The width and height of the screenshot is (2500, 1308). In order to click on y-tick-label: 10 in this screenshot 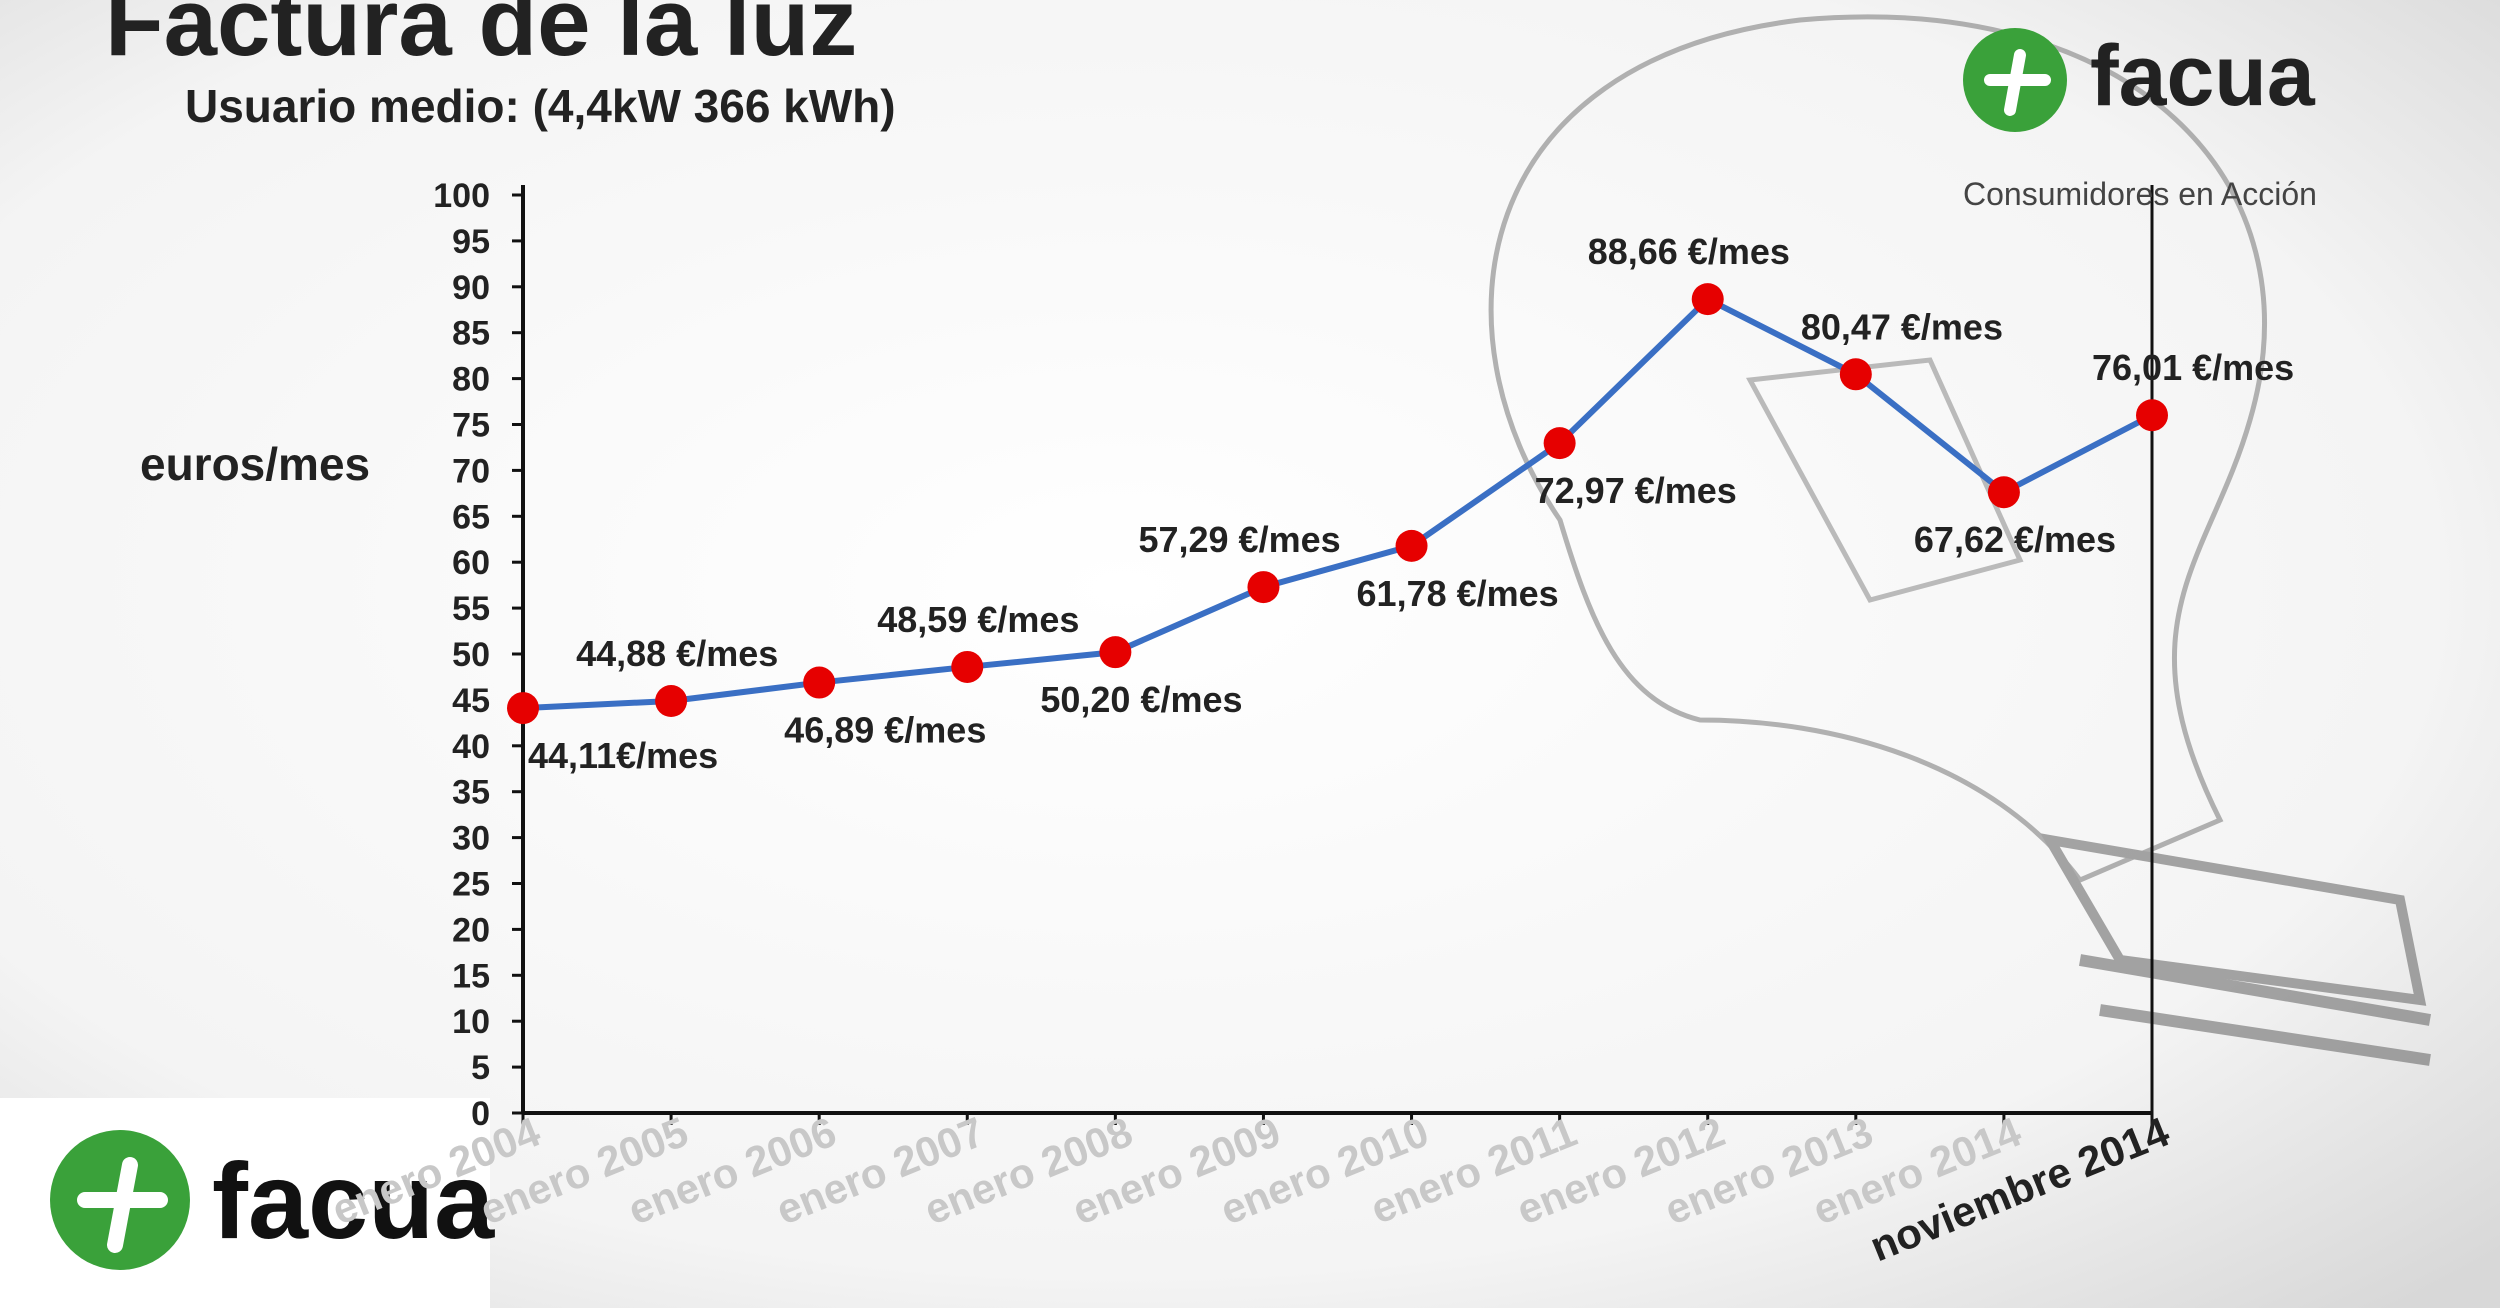, I will do `click(471, 1022)`.